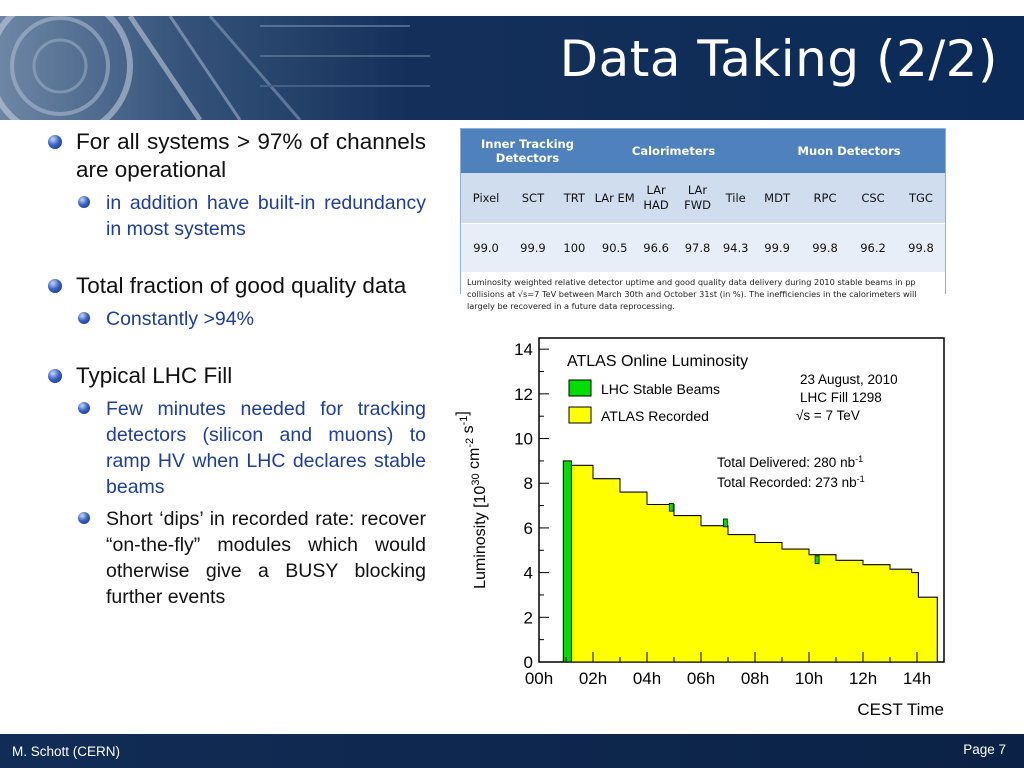 The width and height of the screenshot is (1024, 768). Describe the element at coordinates (786, 462) in the screenshot. I see `total-delivered-text: Total Delivered: 280 nb` at that location.